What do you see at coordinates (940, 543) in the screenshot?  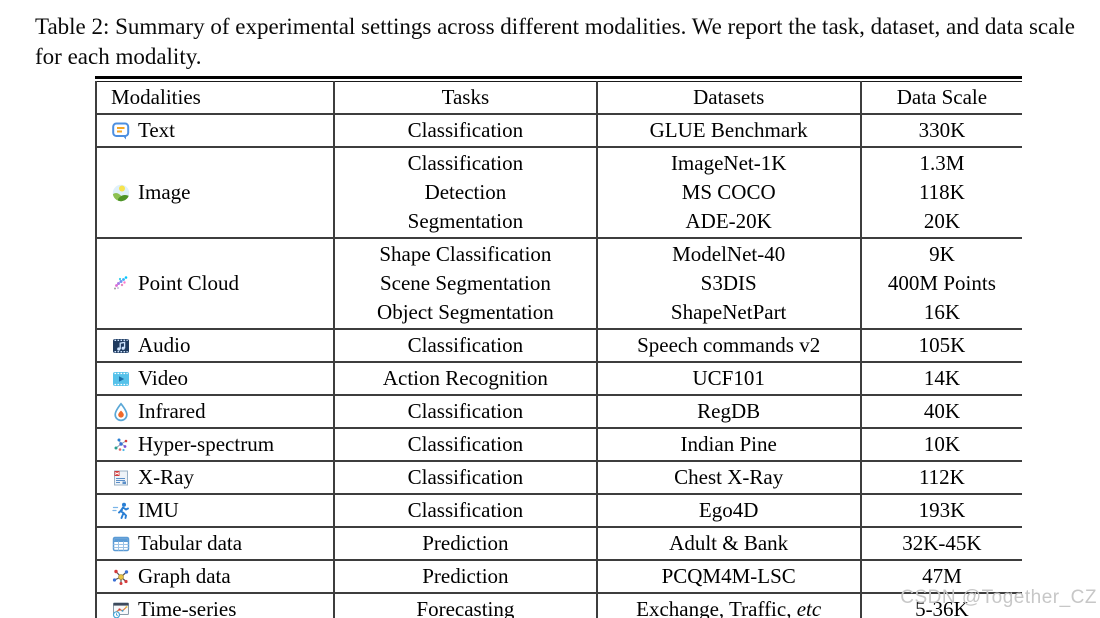 I see `scale-cell: 32K-45K` at bounding box center [940, 543].